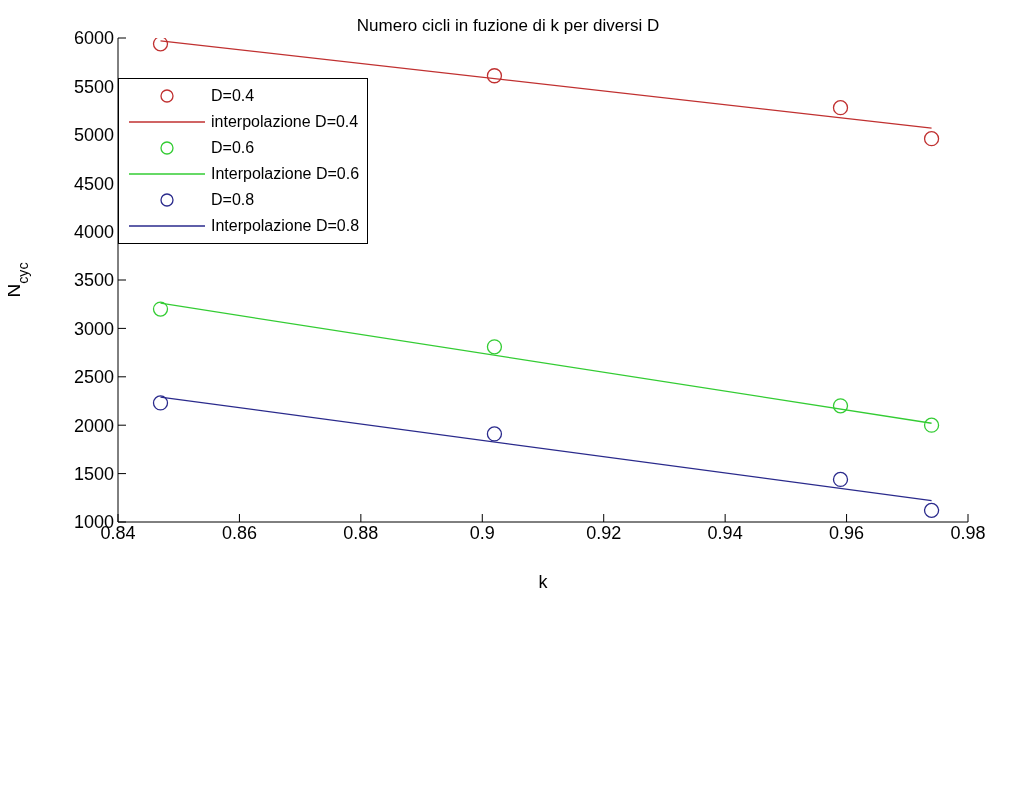 Image resolution: width=1027 pixels, height=808 pixels. What do you see at coordinates (93, 135) in the screenshot?
I see `y-tick-label: 5000` at bounding box center [93, 135].